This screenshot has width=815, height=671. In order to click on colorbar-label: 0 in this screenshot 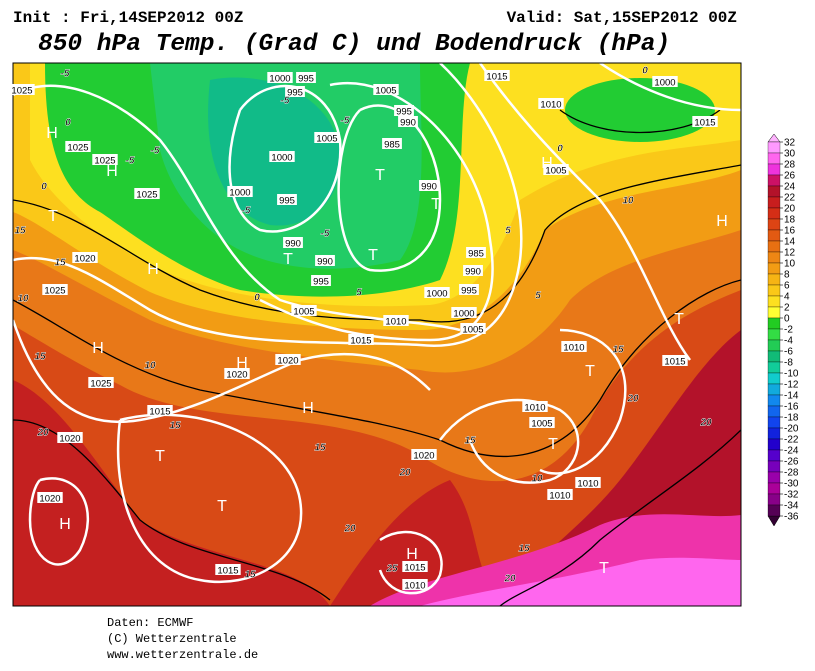, I will do `click(787, 319)`.